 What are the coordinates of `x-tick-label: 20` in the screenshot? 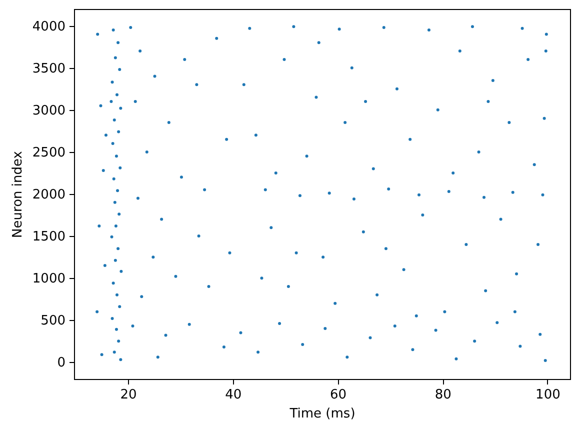 It's located at (128, 395).